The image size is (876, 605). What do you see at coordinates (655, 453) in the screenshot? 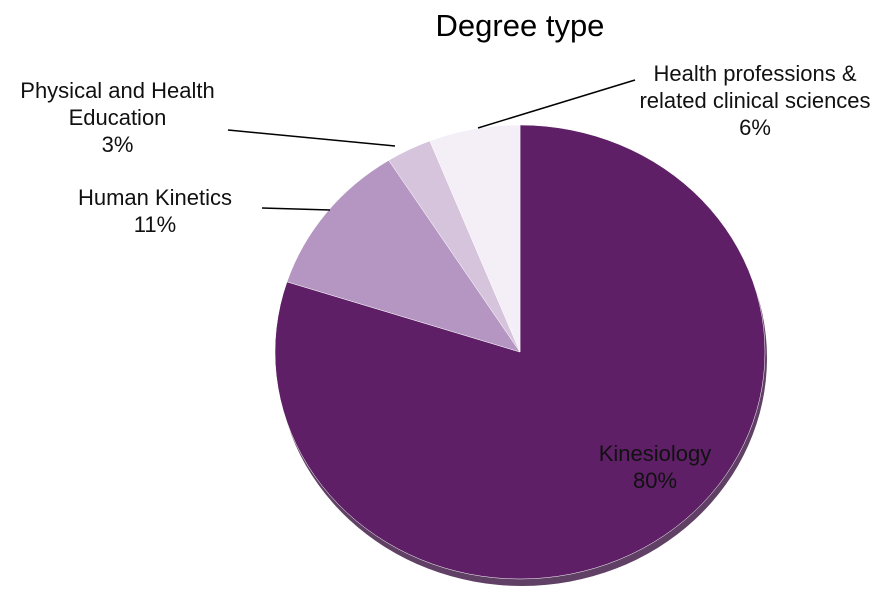
I see `category-label: Kinesiology` at bounding box center [655, 453].